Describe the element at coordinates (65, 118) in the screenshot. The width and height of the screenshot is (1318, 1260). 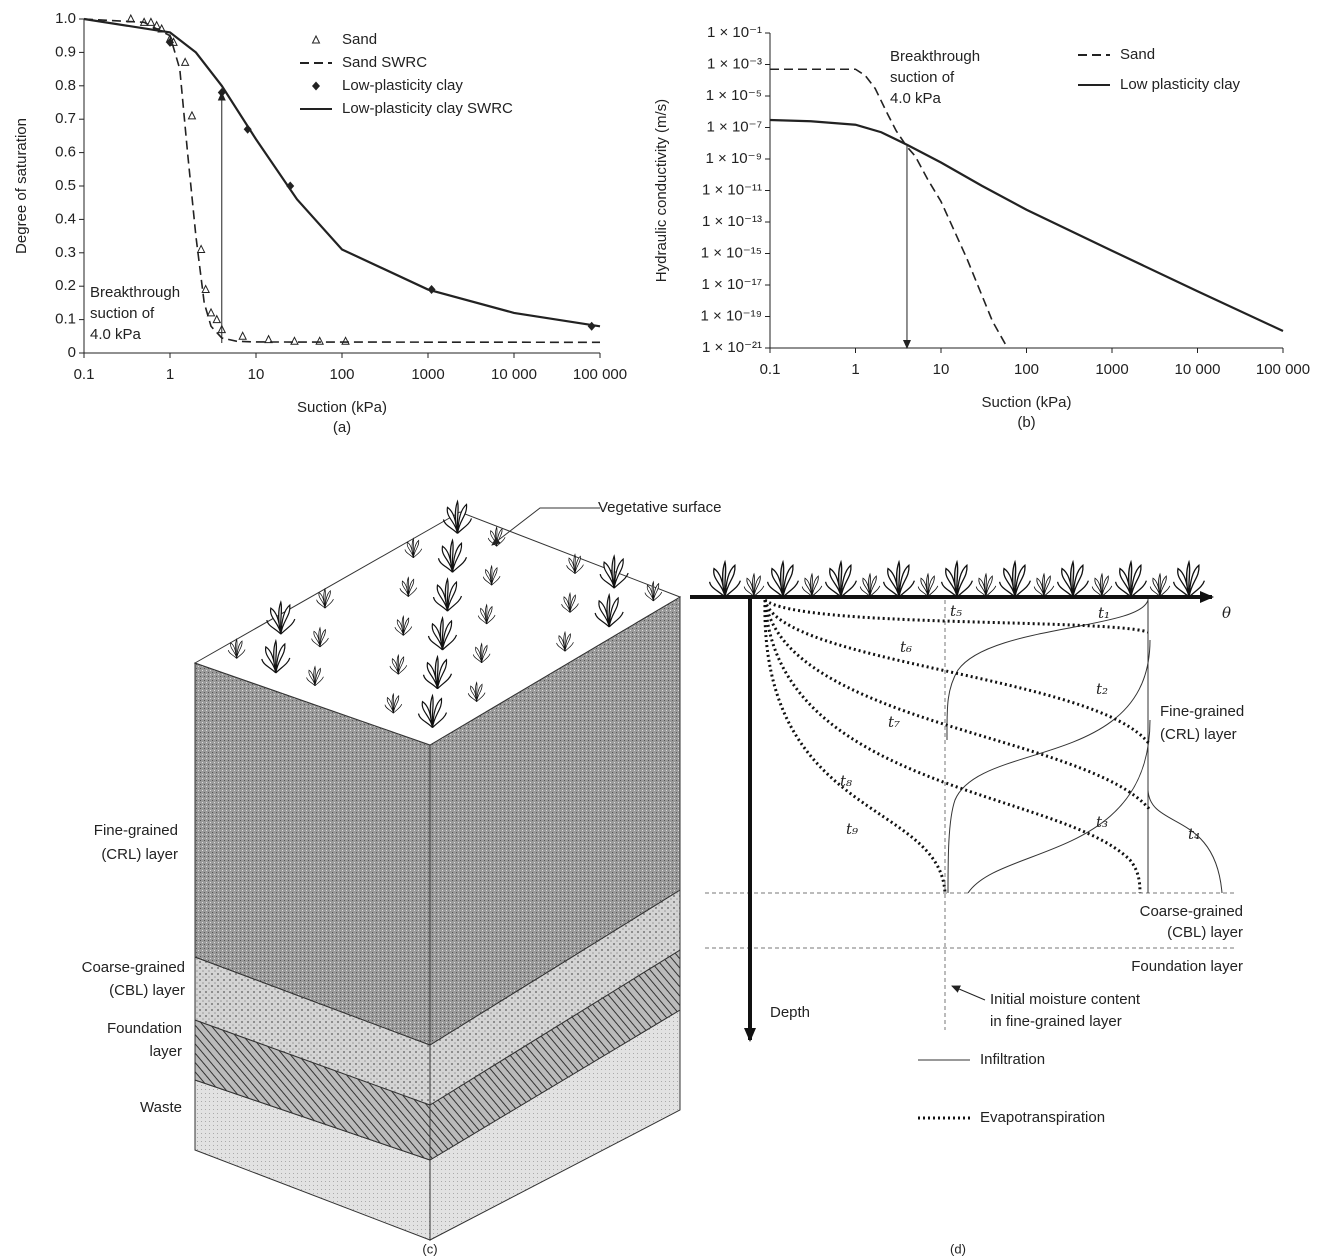
I see `y-tick-label: 0.7` at that location.